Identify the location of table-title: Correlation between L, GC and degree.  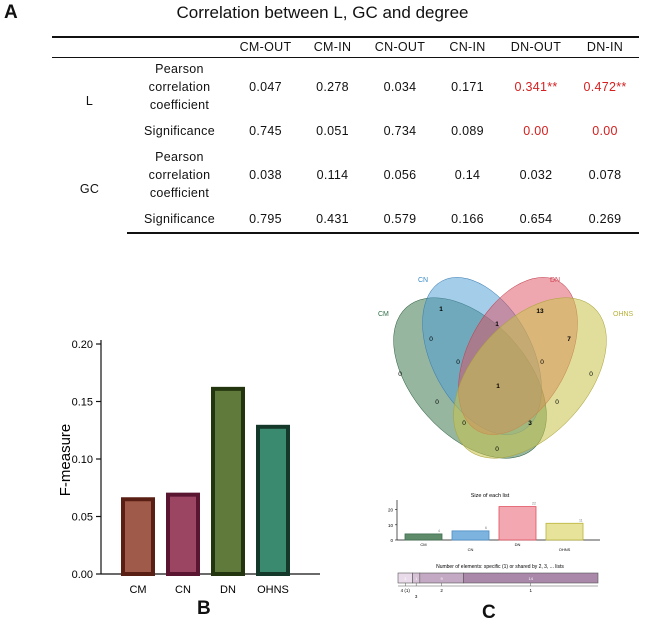
(322, 12).